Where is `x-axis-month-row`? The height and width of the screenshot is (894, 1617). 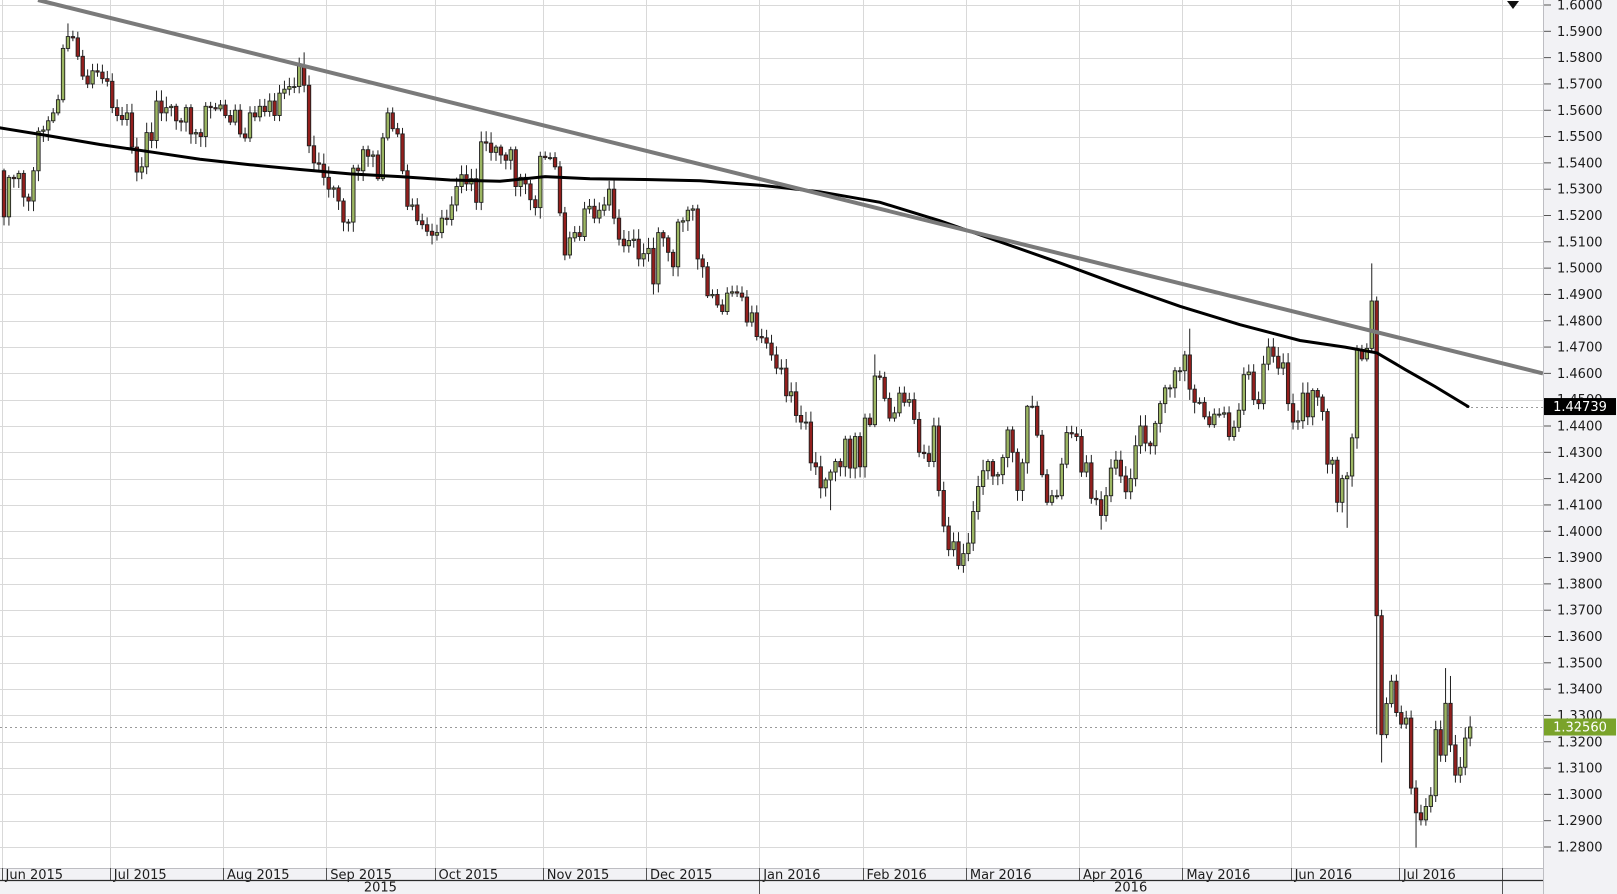 x-axis-month-row is located at coordinates (771, 874).